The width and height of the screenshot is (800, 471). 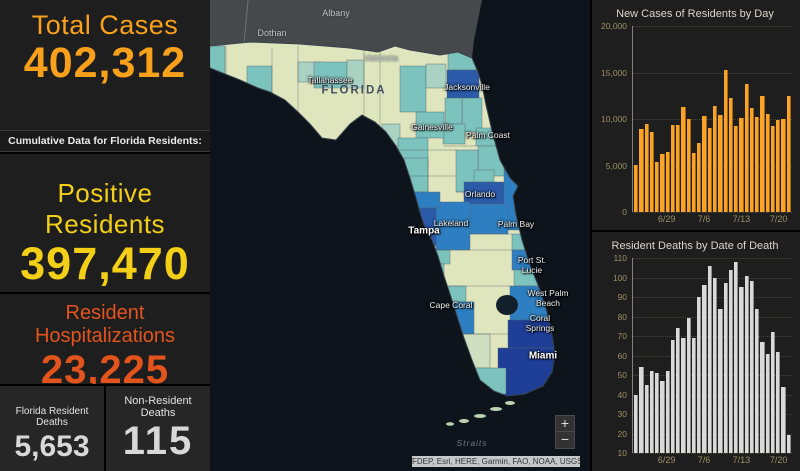 What do you see at coordinates (565, 423) in the screenshot?
I see `zoom-in-button: +` at bounding box center [565, 423].